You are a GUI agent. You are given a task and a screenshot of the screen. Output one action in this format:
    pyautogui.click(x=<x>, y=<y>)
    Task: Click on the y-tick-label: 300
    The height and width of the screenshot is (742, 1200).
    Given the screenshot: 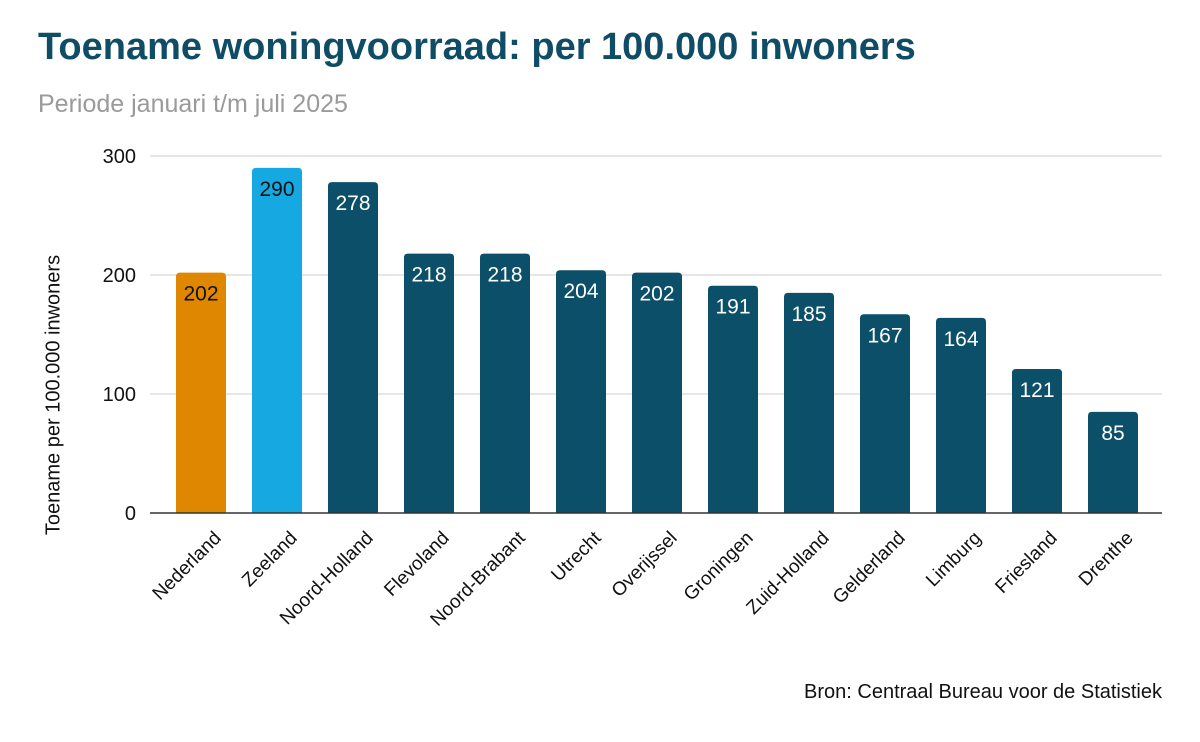 What is the action you would take?
    pyautogui.click(x=119, y=157)
    